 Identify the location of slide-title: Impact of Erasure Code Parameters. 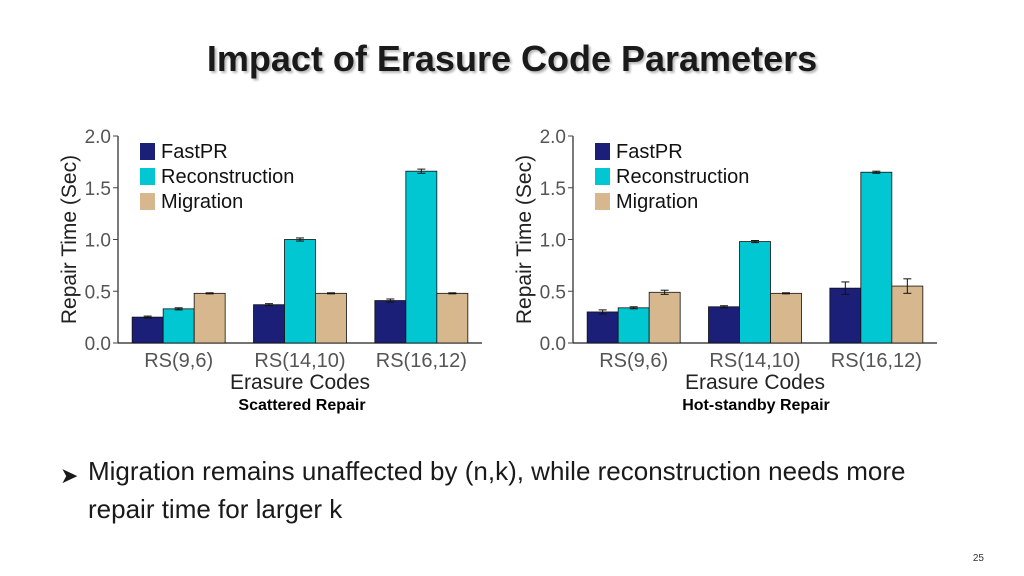
(512, 58).